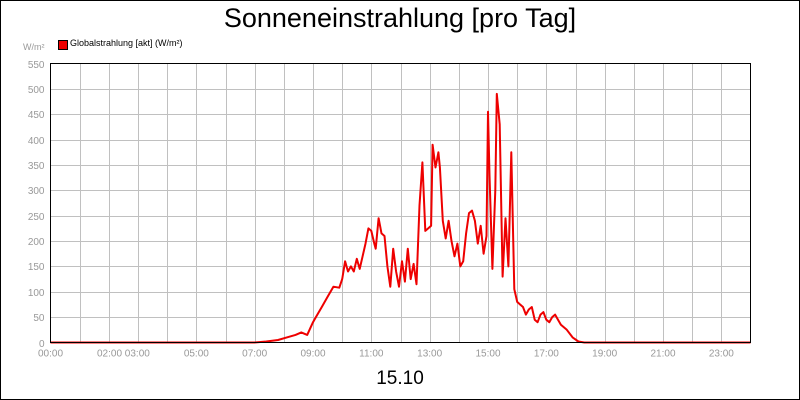 Image resolution: width=800 pixels, height=400 pixels. Describe the element at coordinates (36, 90) in the screenshot. I see `y-tick-label: 500` at that location.